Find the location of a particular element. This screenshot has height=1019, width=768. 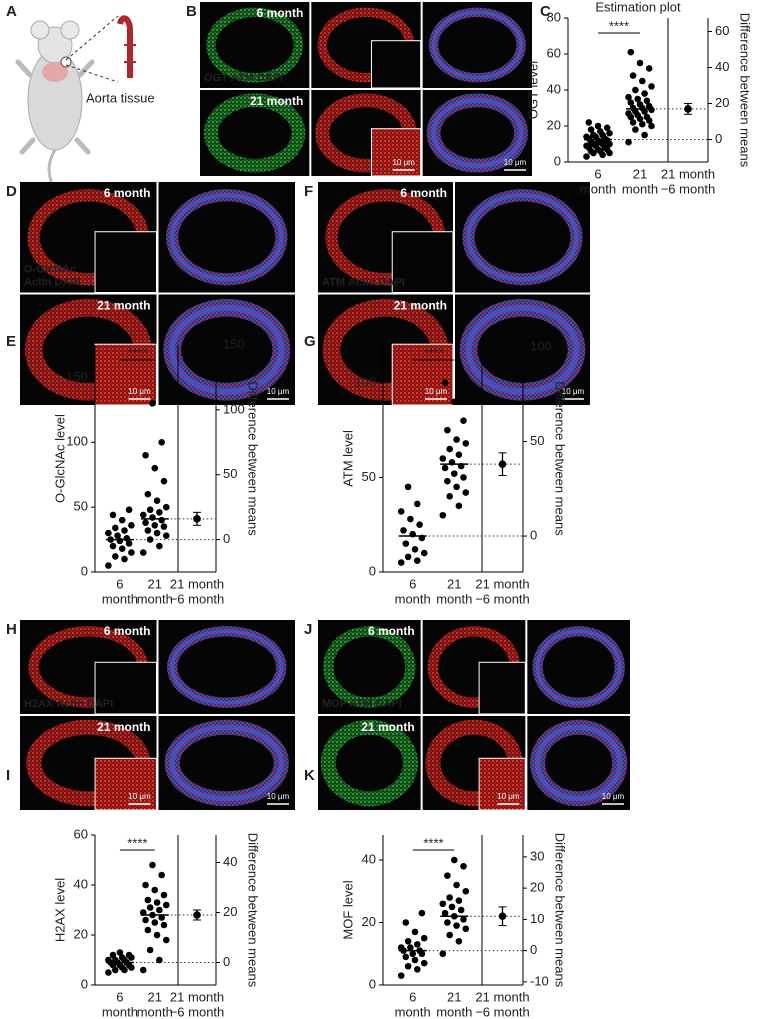

x-tick-label: 21 month is located at coordinates (502, 583).